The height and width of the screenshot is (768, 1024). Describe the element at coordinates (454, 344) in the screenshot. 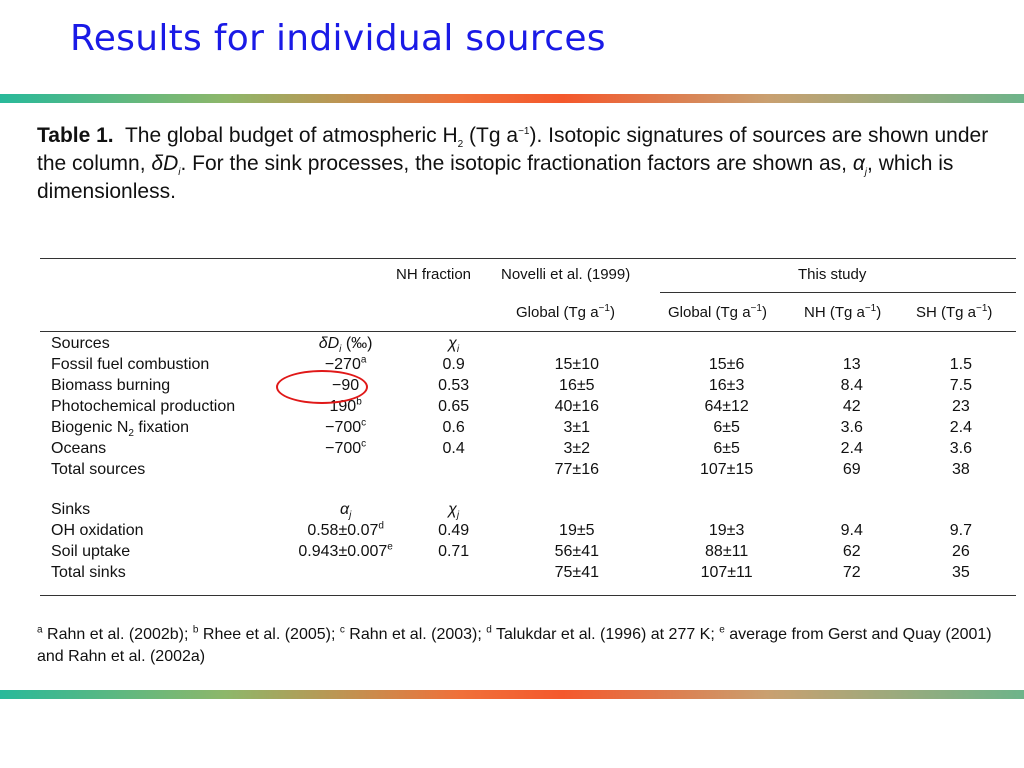

I see `chi-header: χi` at that location.